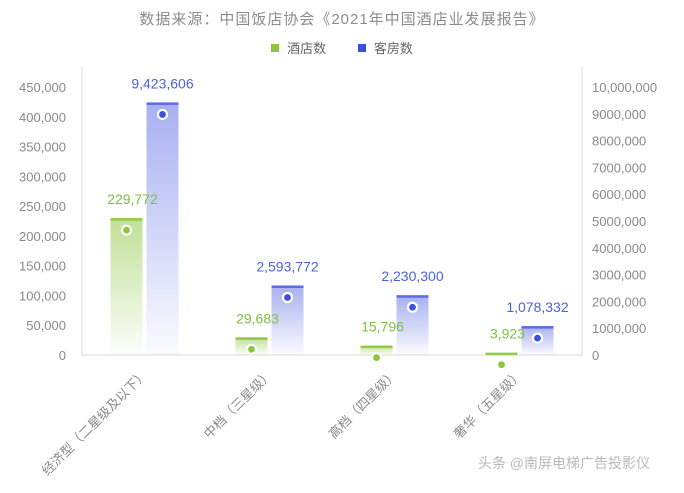  Describe the element at coordinates (42, 147) in the screenshot. I see `left-tick-label: 350,000` at that location.